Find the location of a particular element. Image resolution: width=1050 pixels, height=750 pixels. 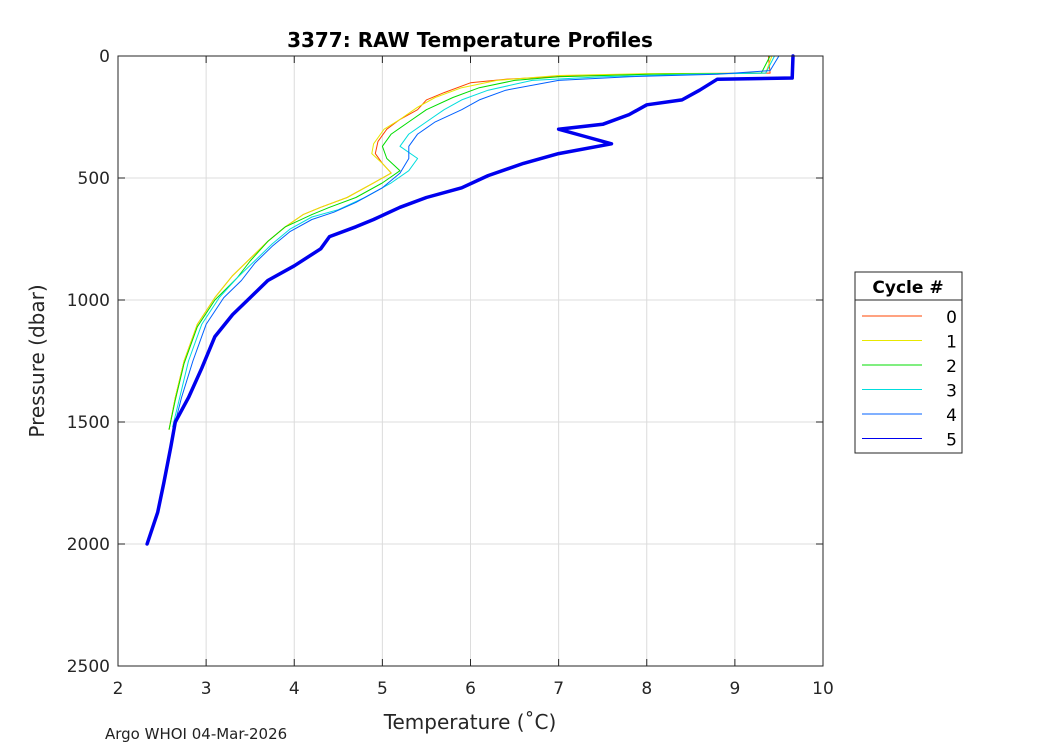

legend: Cycle # 0 1 2 3 4 5 is located at coordinates (908, 362).